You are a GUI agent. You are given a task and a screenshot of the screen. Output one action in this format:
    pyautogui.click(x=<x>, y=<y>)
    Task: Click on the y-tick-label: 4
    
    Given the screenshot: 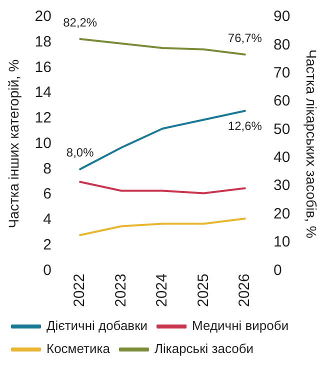 What is the action you would take?
    pyautogui.click(x=47, y=219)
    